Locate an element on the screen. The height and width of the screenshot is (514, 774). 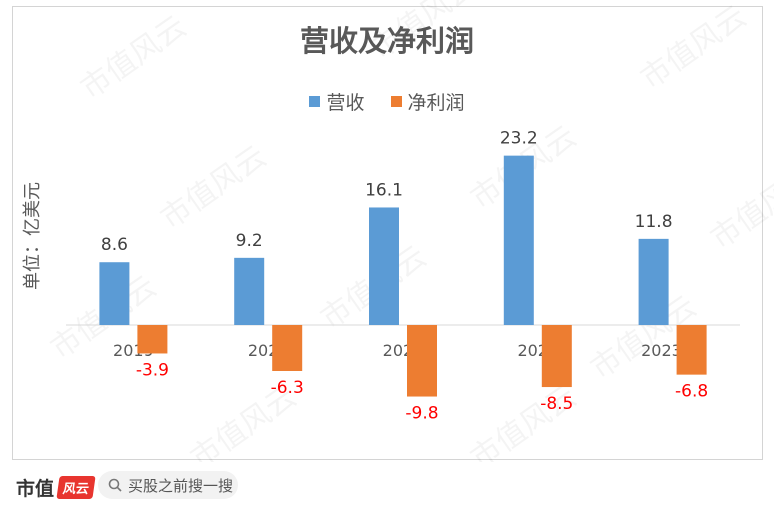
data-label-revenue-2020: 9.2 is located at coordinates (249, 241).